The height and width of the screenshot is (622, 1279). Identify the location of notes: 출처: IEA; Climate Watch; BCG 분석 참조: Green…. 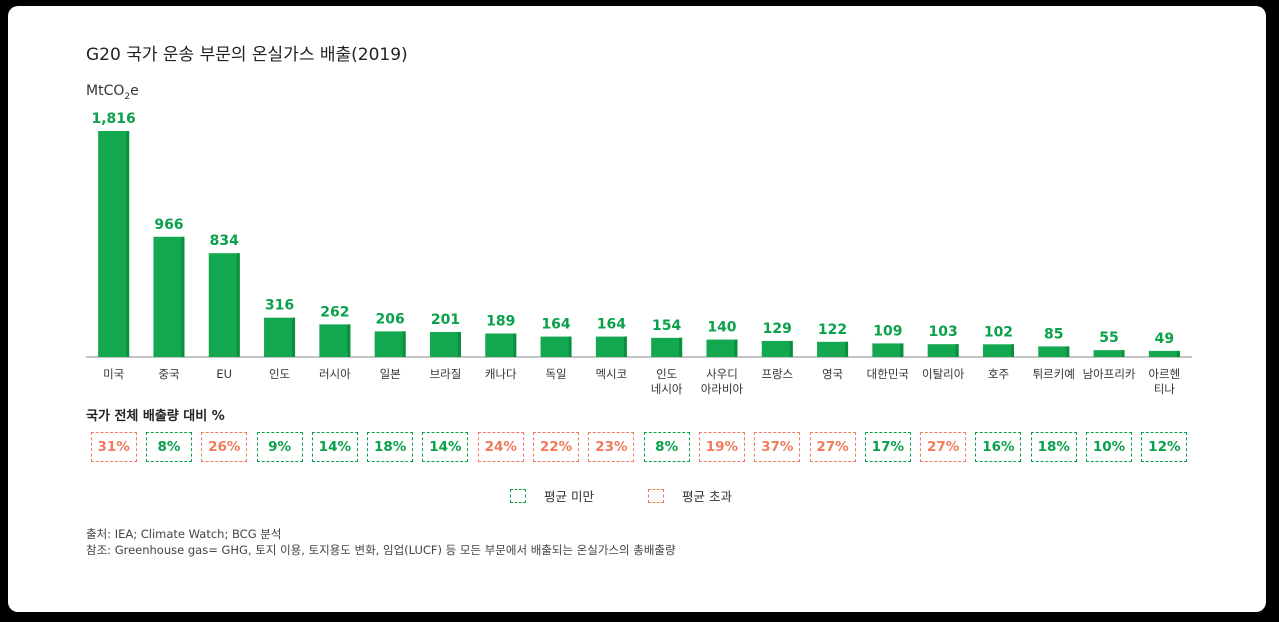
(381, 542).